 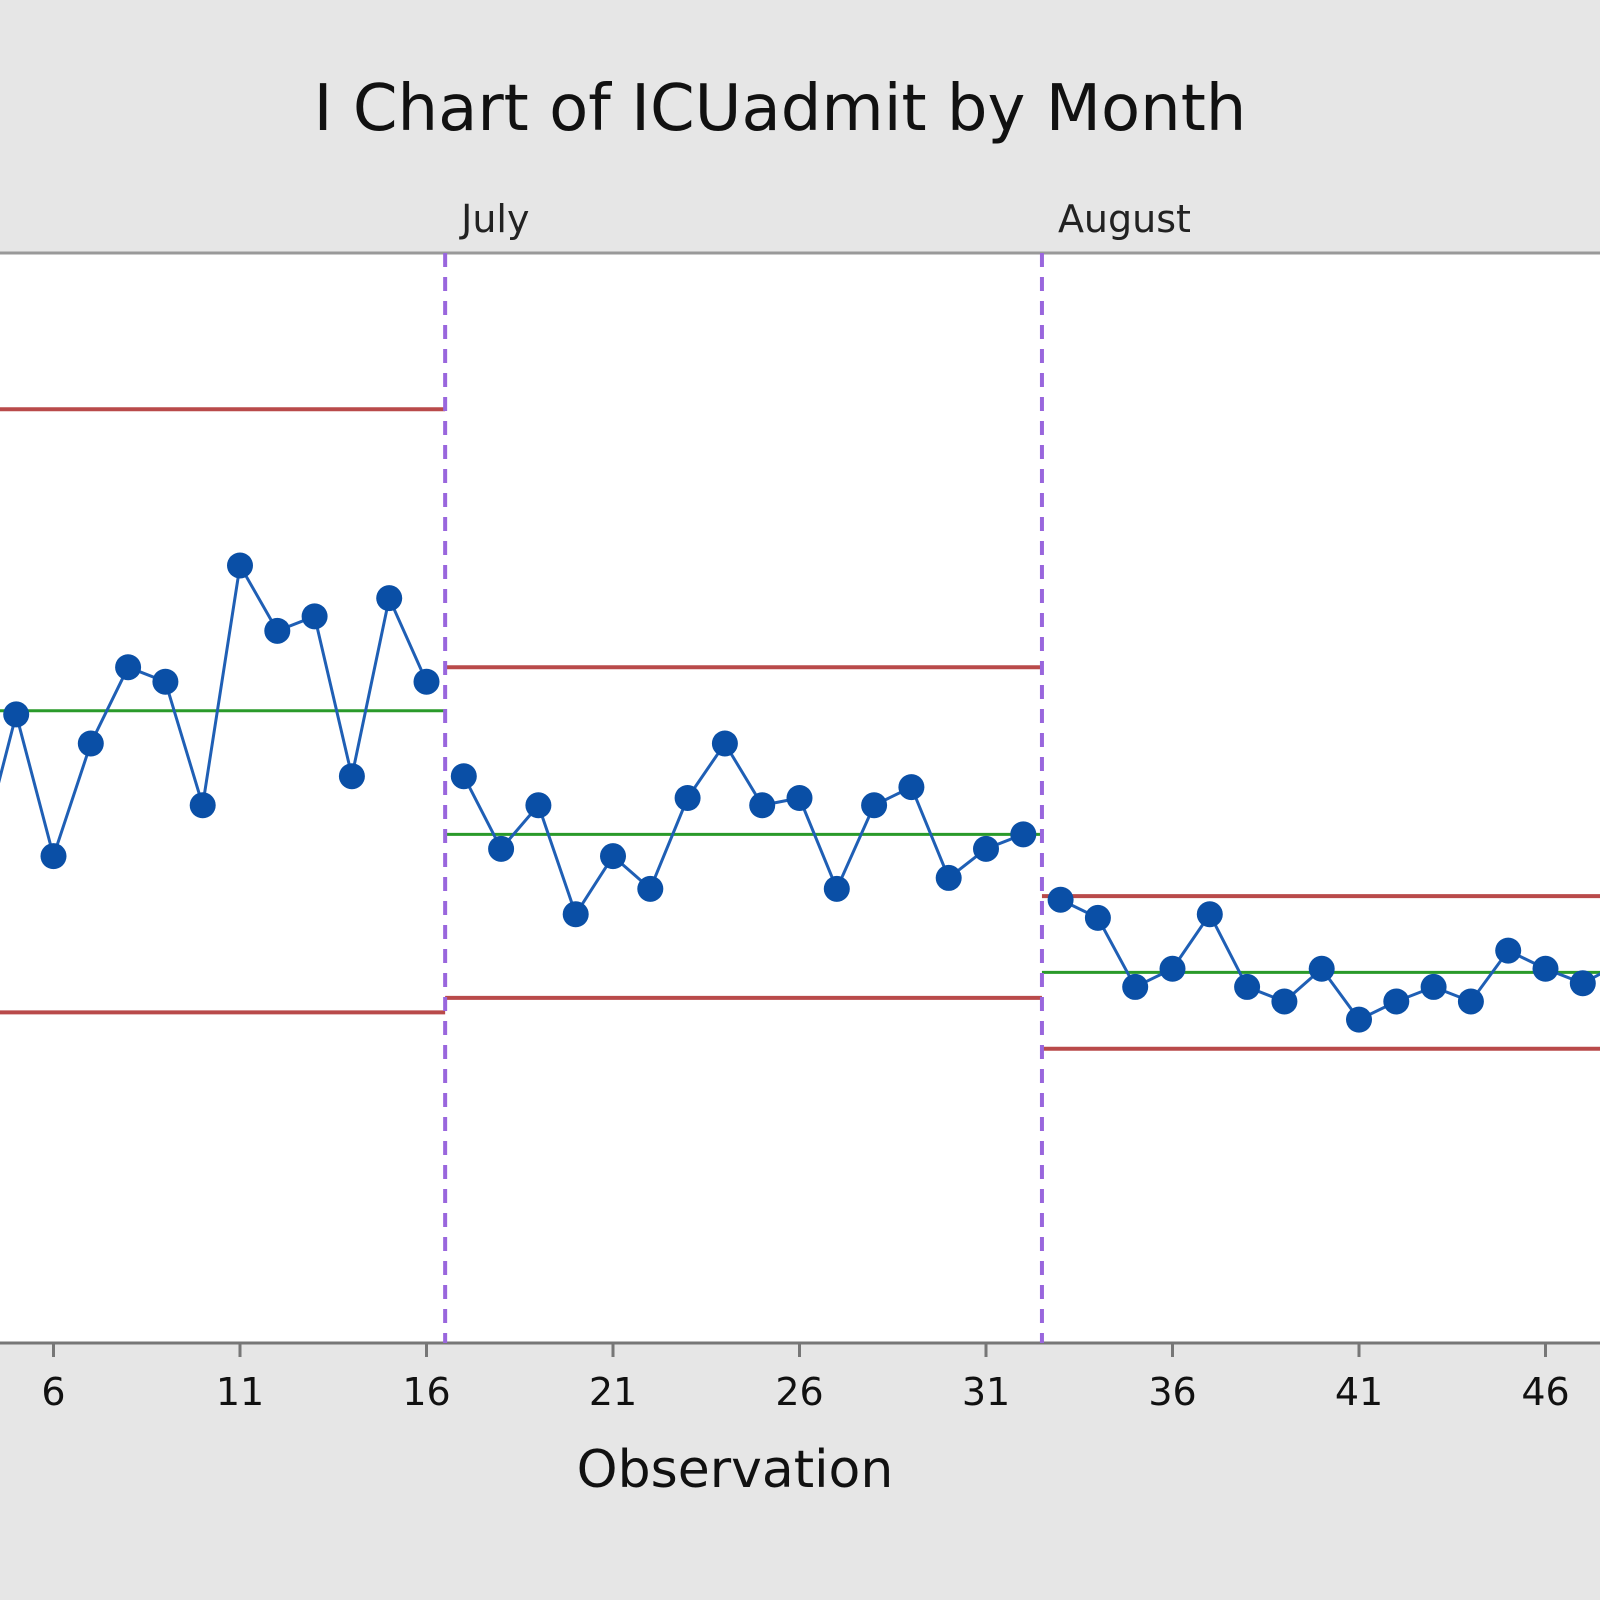 What do you see at coordinates (1124, 219) in the screenshot?
I see `stage-label: August` at bounding box center [1124, 219].